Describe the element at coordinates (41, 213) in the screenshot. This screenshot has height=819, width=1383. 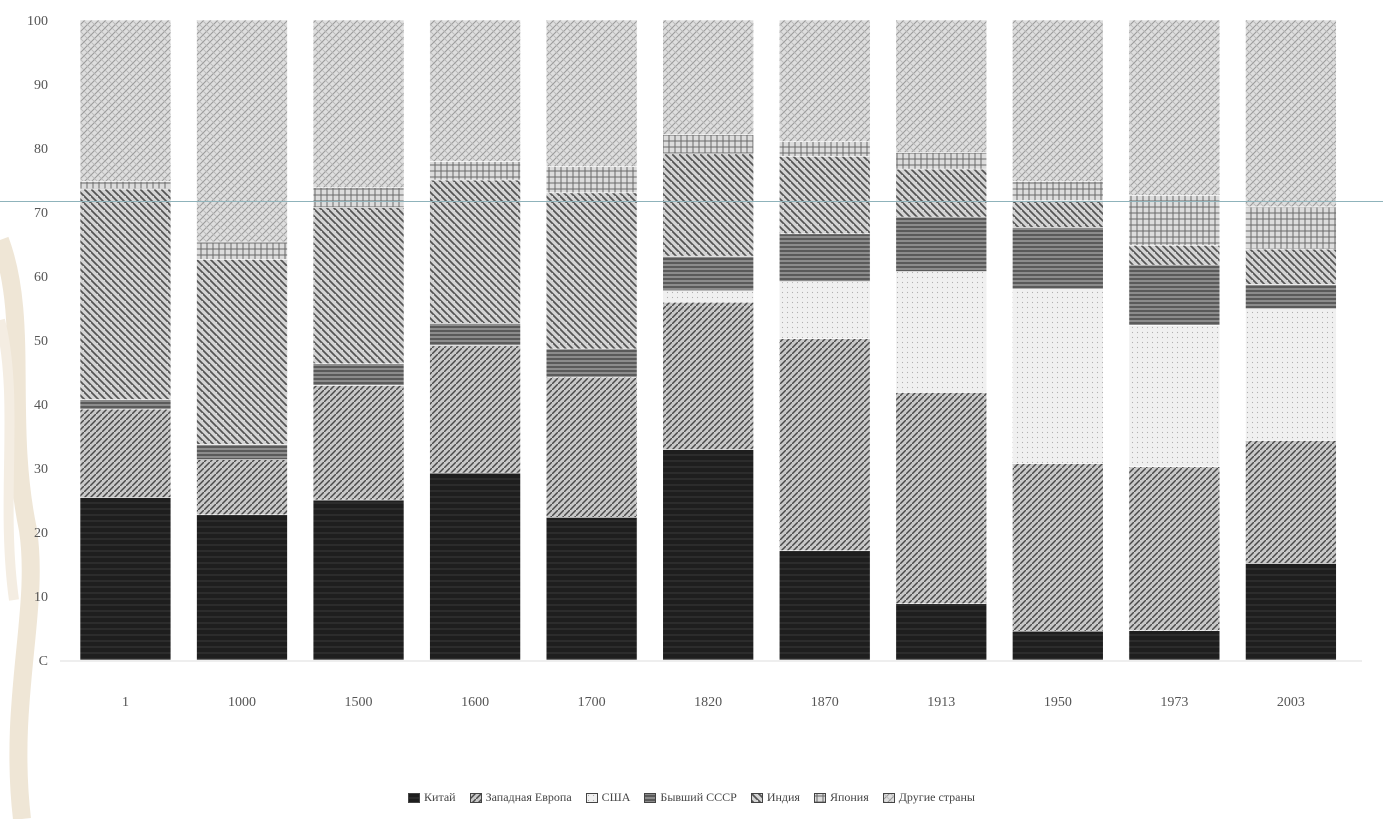
I see `y-tick-label: 70` at that location.